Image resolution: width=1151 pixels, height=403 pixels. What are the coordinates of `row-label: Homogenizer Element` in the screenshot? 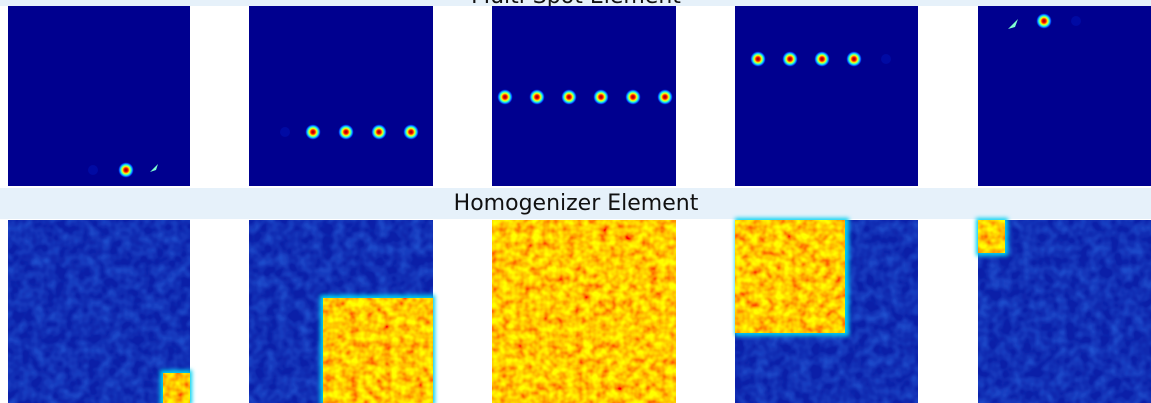 It's located at (576, 203).